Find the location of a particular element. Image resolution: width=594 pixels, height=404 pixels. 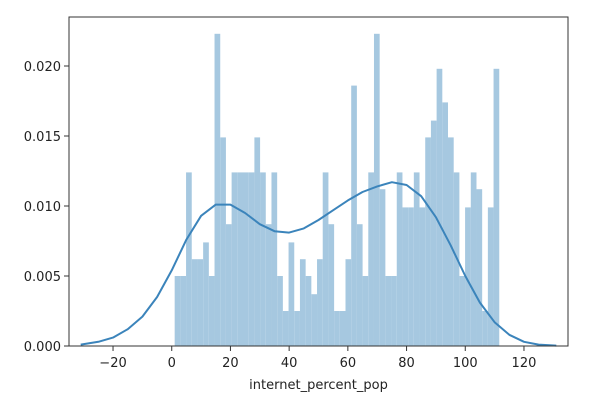

x-tick-label: 20 is located at coordinates (230, 363).